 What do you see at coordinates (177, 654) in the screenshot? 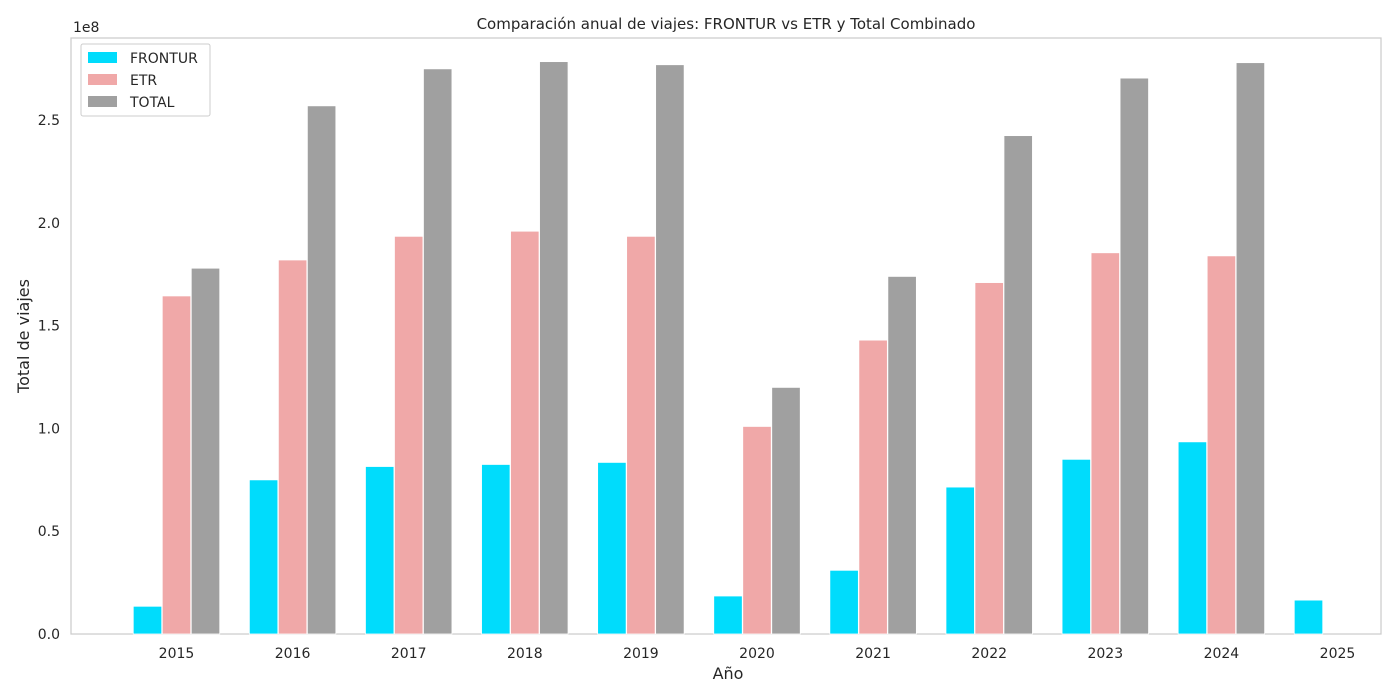
I see `x-tick-label-2015: 2015` at bounding box center [177, 654].